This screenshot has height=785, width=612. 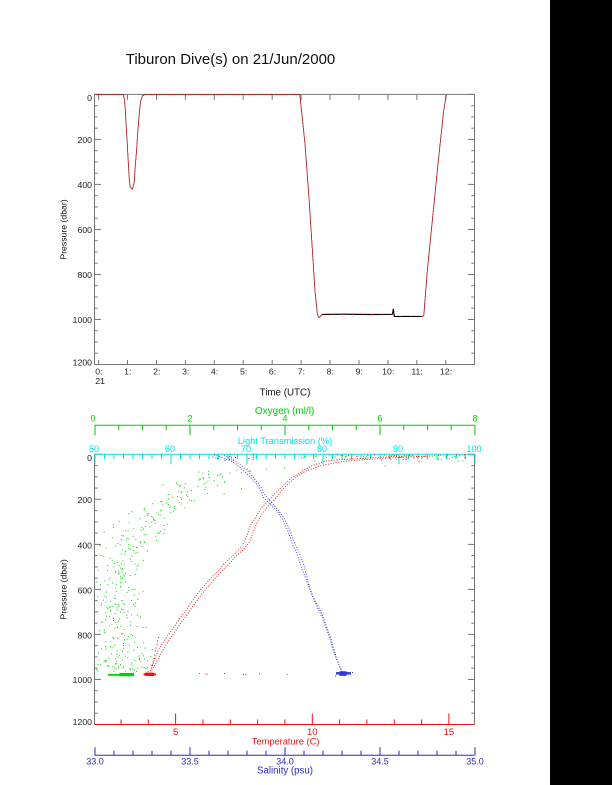 I want to click on svg-text: 10, so click(x=312, y=732).